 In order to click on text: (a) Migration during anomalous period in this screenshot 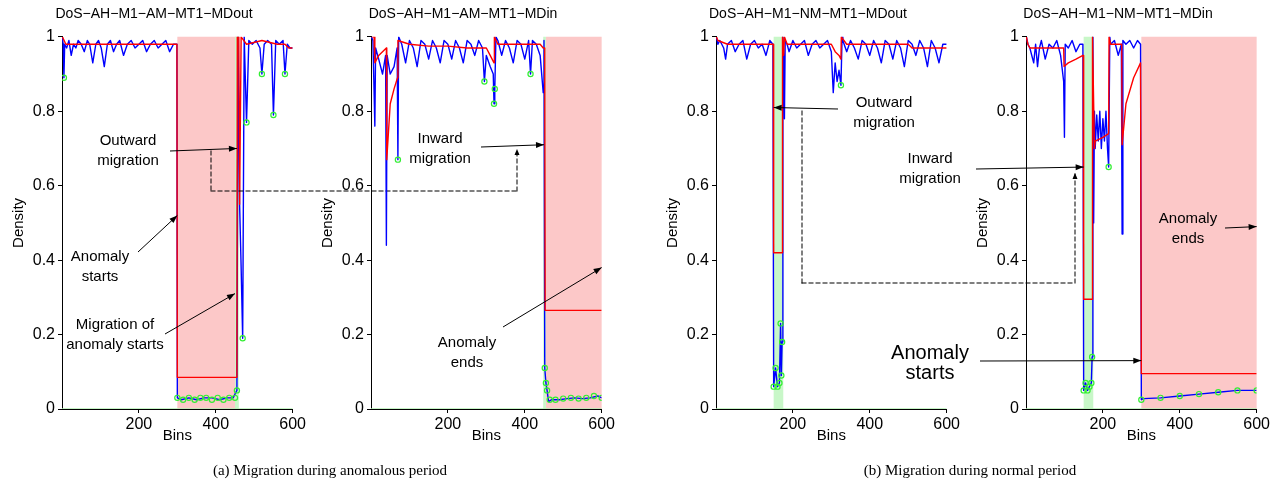, I will do `click(330, 470)`.